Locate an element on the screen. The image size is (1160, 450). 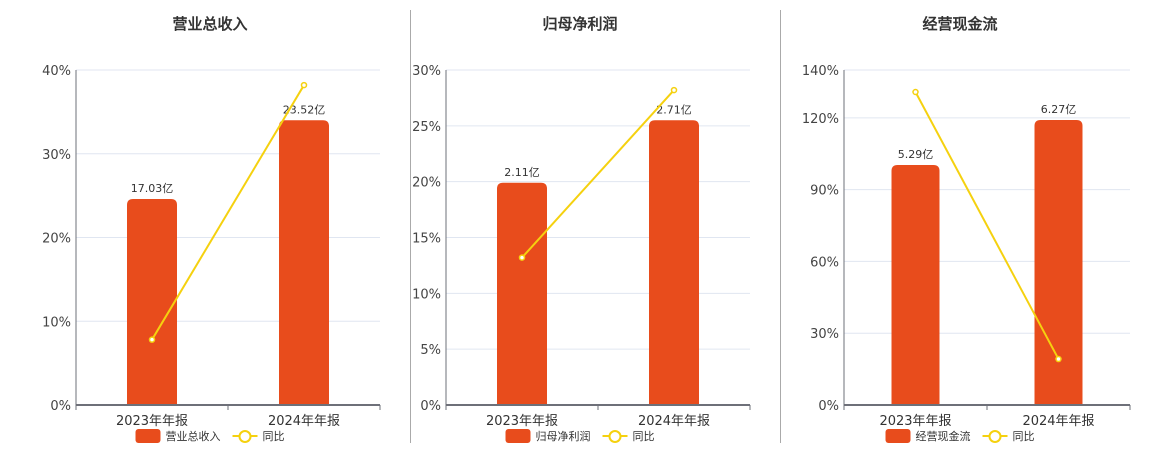
bar-value-label: 17.03亿 is located at coordinates (152, 188).